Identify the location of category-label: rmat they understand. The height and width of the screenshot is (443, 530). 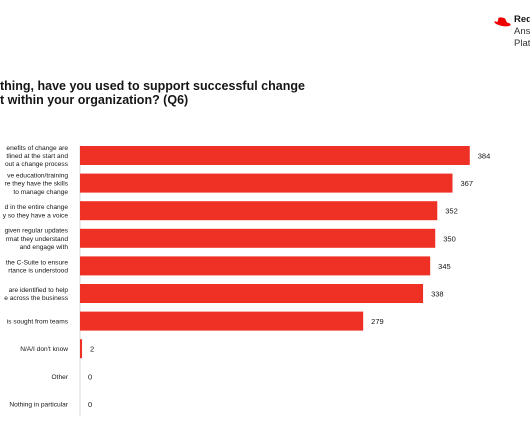
(37, 239).